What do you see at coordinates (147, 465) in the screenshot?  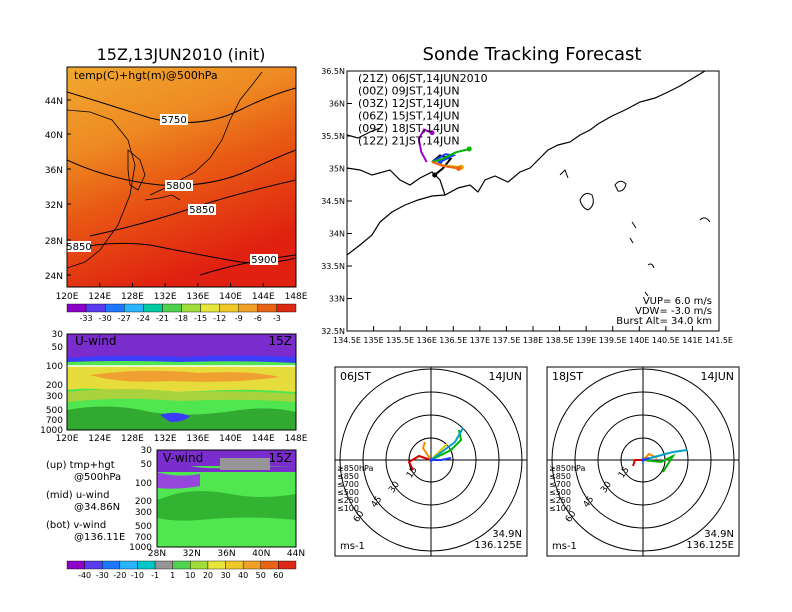 I see `pressure-tick-label: 50` at bounding box center [147, 465].